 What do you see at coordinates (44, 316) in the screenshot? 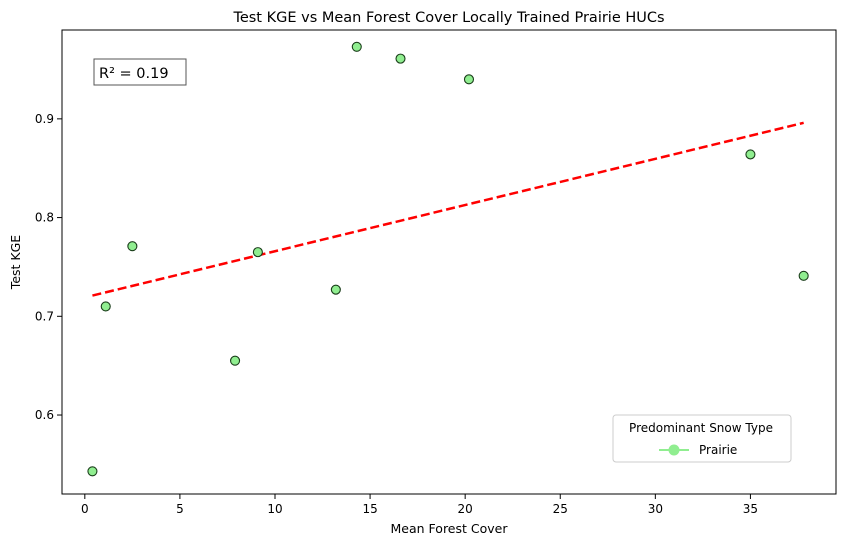
I see `y-tick-label: 0.7` at bounding box center [44, 316].